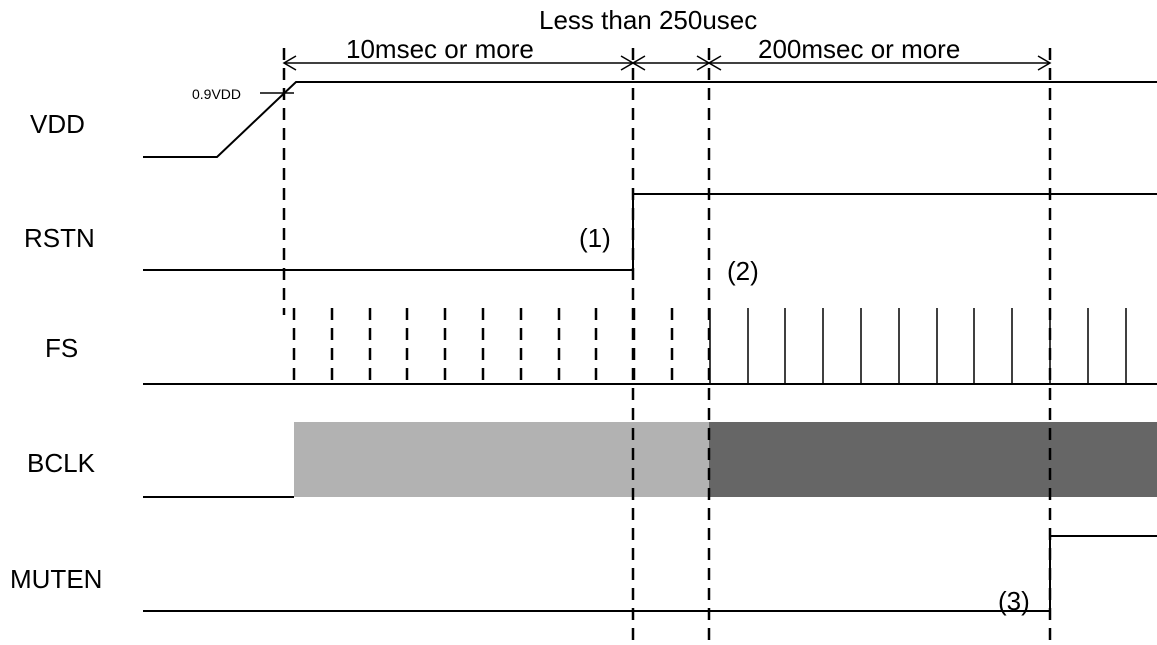 The height and width of the screenshot is (645, 1157). I want to click on signal-label-muten: MUTEN, so click(56, 579).